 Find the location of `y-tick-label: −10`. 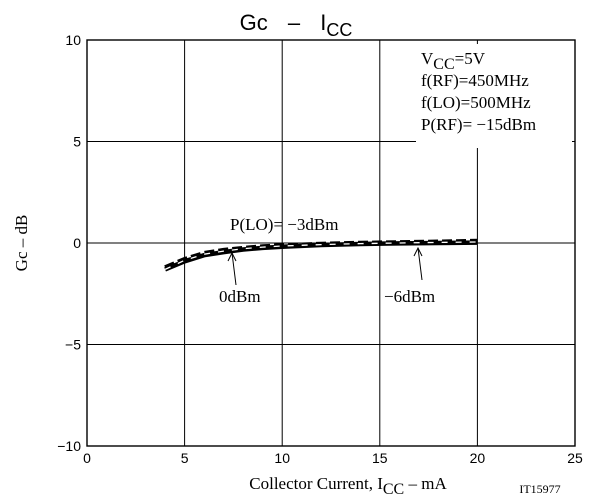

y-tick-label: −10 is located at coordinates (69, 446).